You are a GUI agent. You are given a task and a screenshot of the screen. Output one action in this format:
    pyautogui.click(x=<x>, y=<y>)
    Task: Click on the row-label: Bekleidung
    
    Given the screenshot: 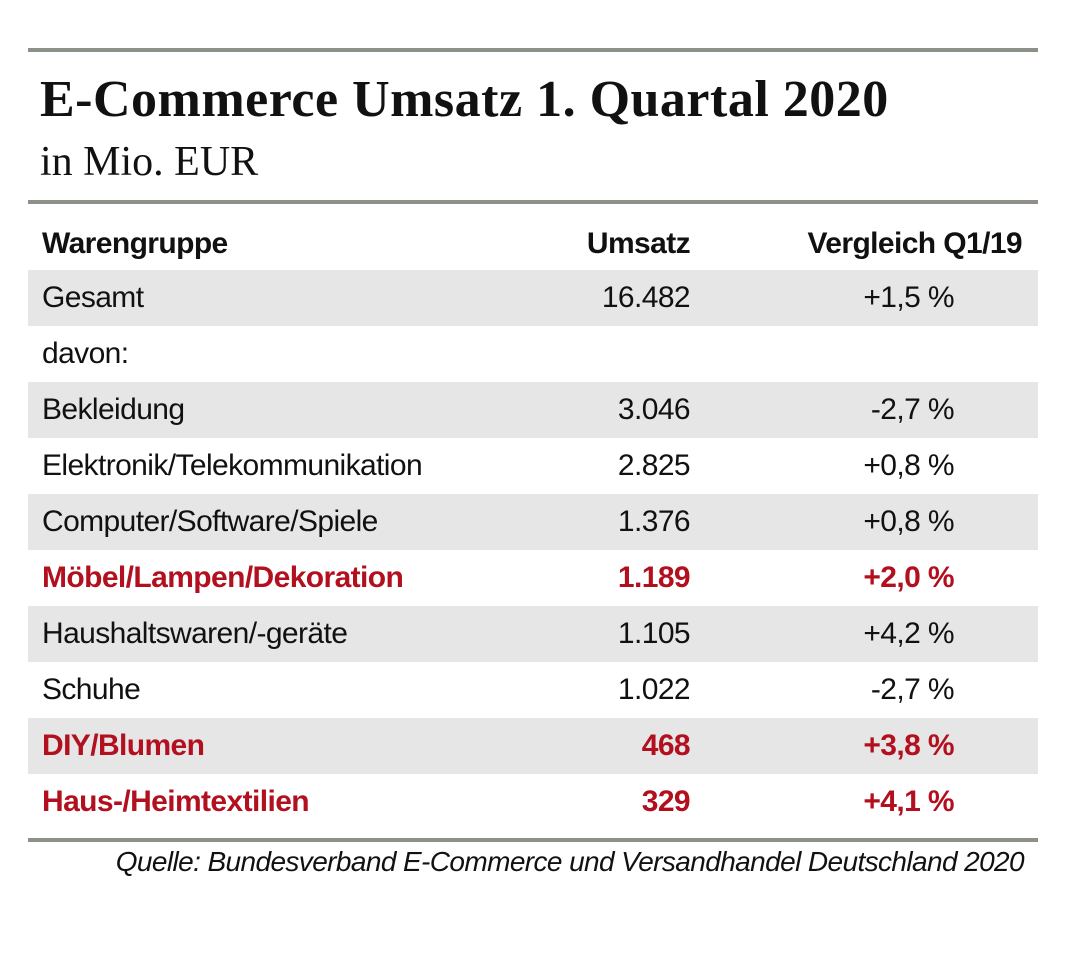 What is the action you would take?
    pyautogui.click(x=113, y=409)
    